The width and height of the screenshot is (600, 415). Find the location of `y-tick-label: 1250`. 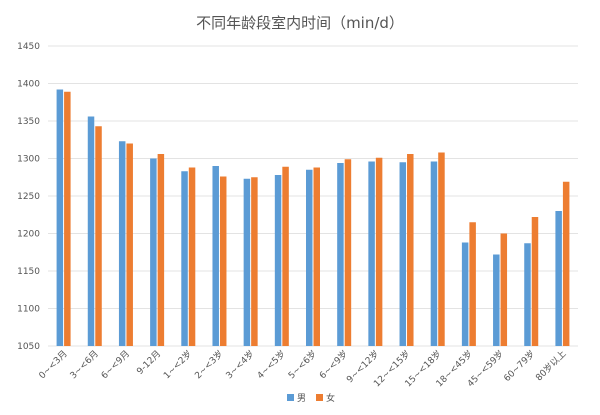

y-tick-label: 1250 is located at coordinates (28, 197).